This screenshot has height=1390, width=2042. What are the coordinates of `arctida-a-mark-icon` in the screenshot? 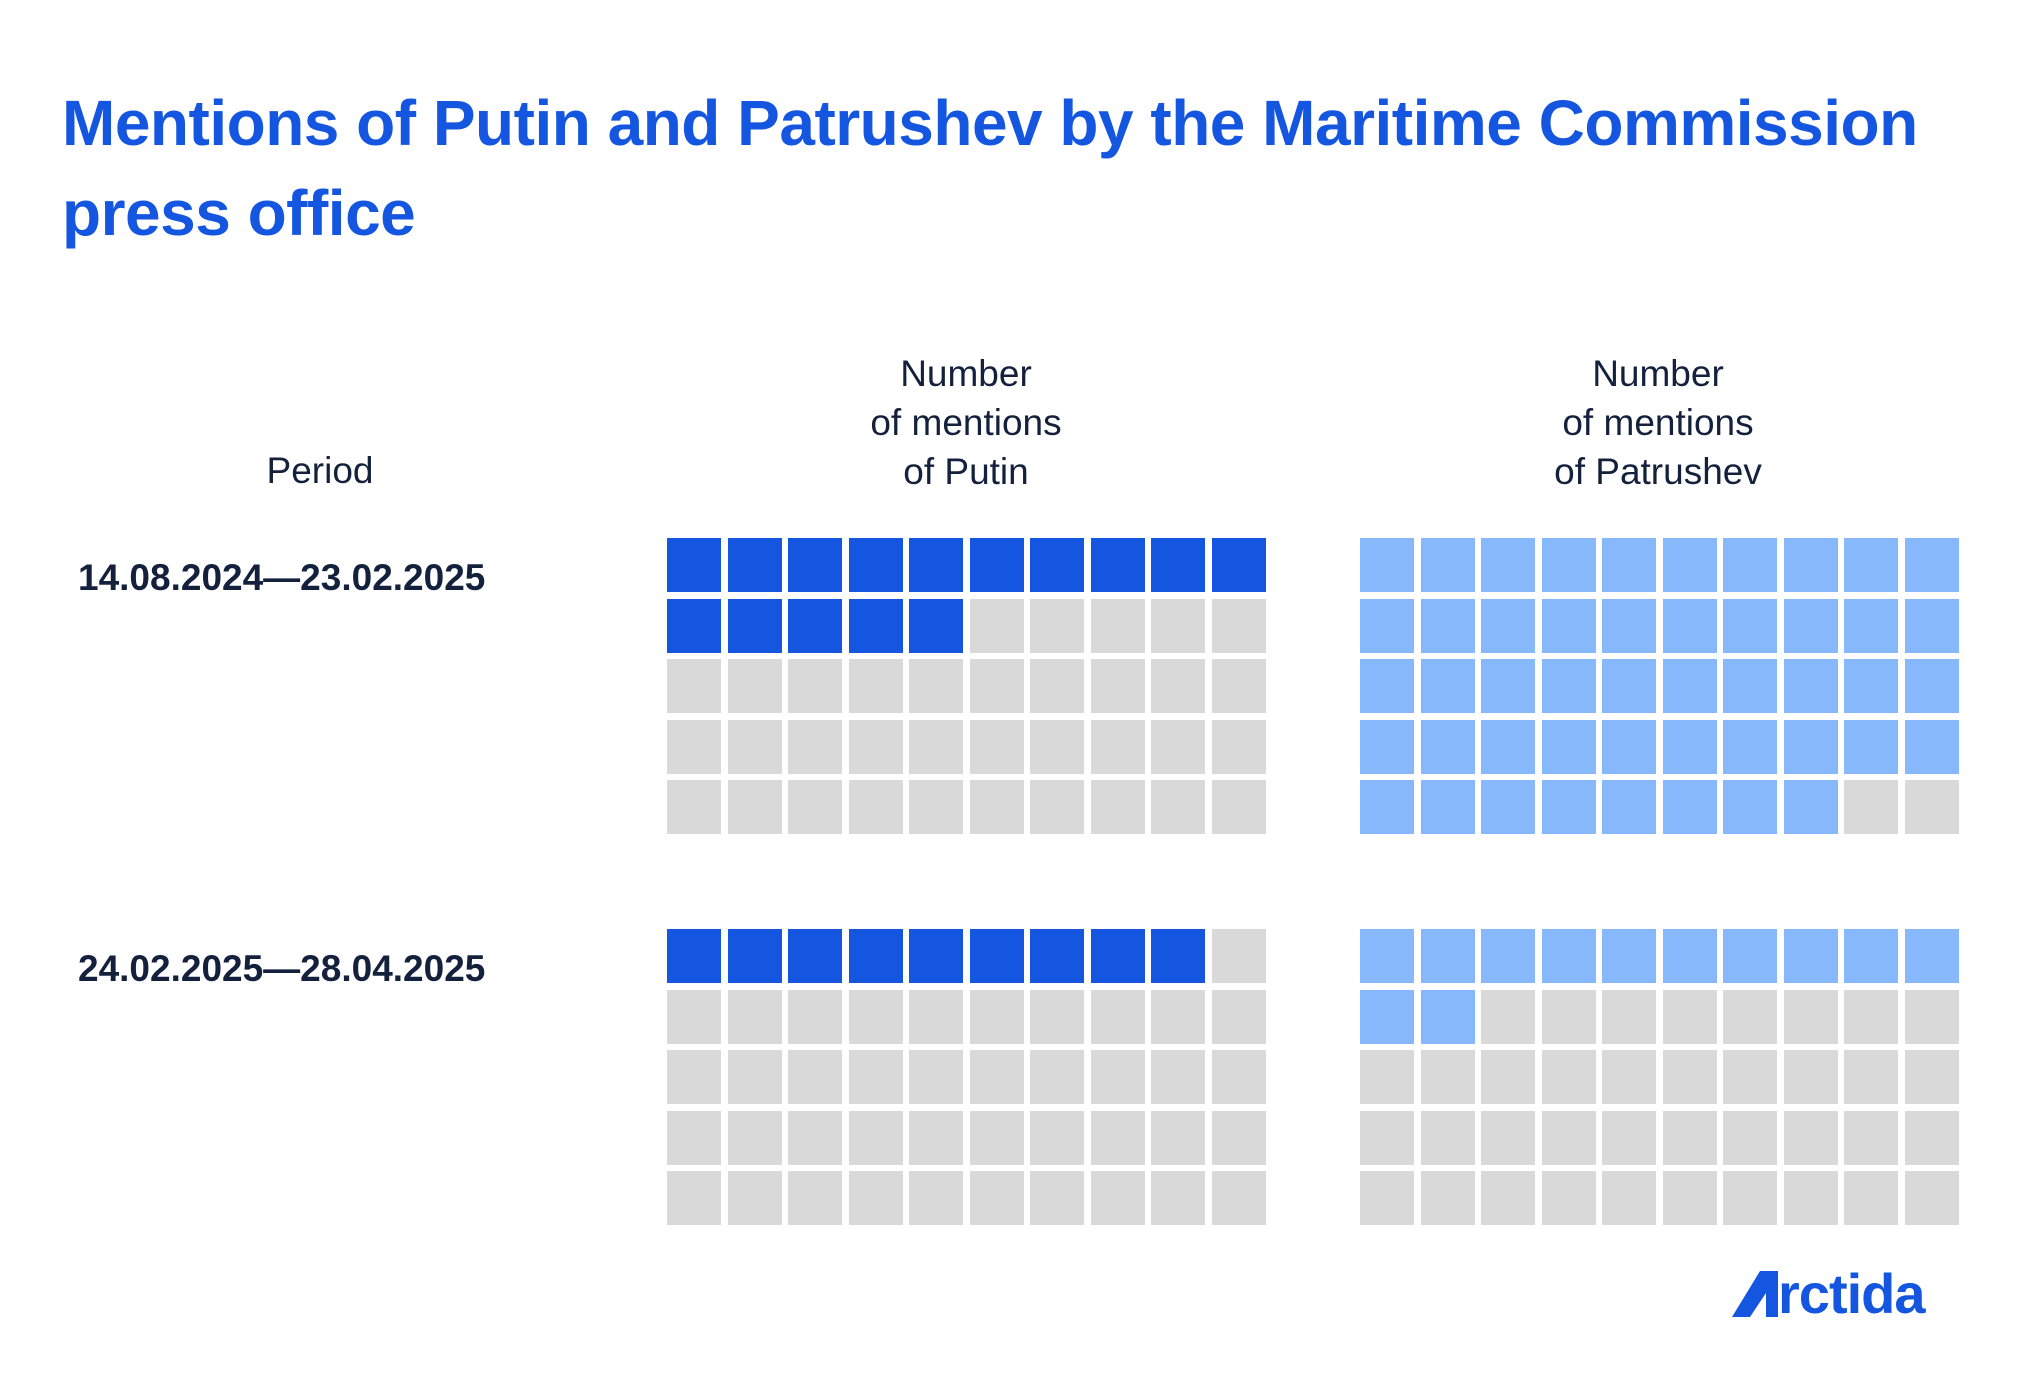 It's located at (1755, 1294).